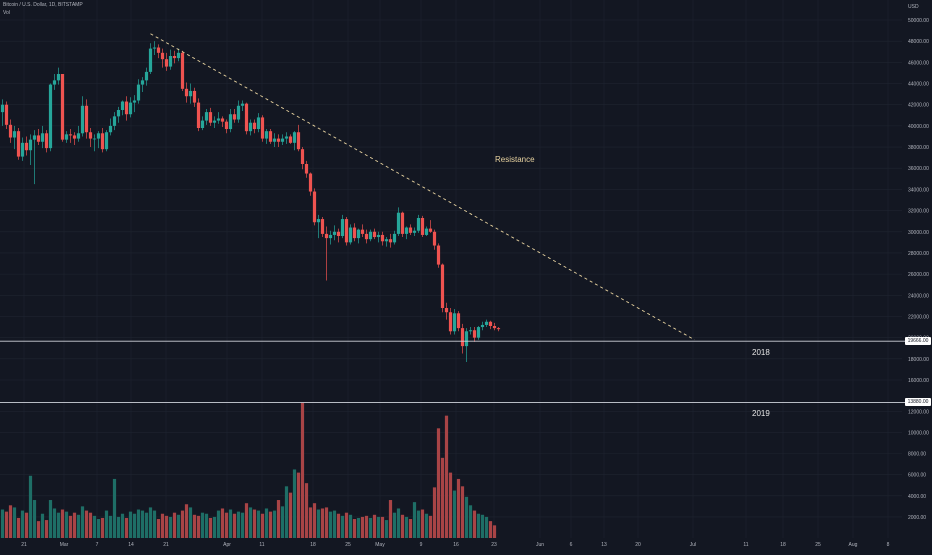 The image size is (932, 555). Describe the element at coordinates (918, 169) in the screenshot. I see `price-tick-label: 36000.00` at that location.